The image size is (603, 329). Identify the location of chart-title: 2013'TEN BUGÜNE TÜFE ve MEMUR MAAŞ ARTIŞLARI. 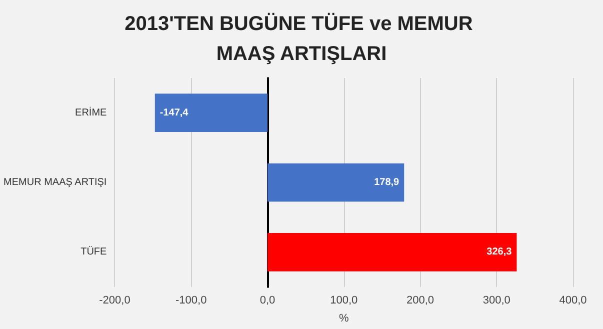
(301, 38).